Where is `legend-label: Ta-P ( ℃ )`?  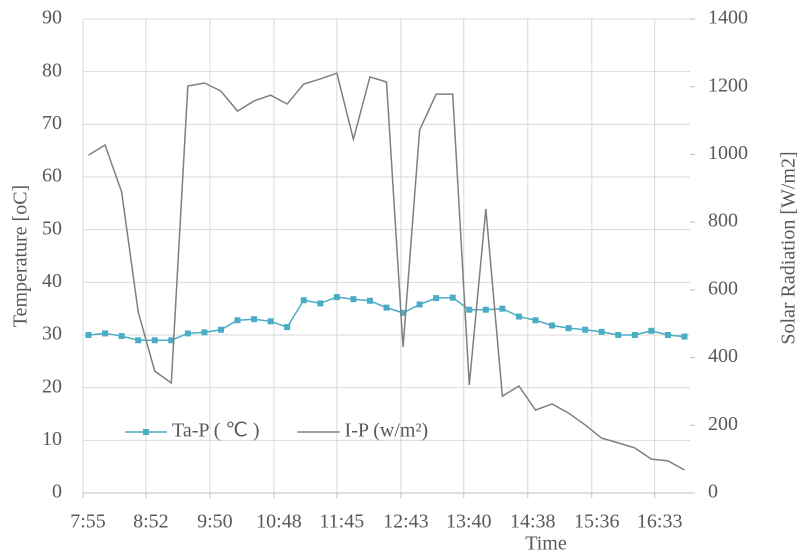
legend-label: Ta-P ( ℃ ) is located at coordinates (216, 431).